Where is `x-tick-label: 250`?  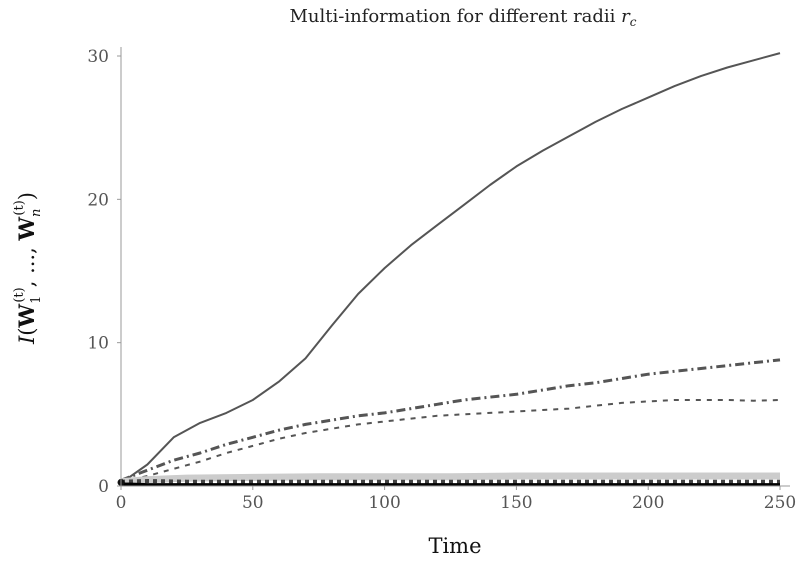 x-tick-label: 250 is located at coordinates (780, 503).